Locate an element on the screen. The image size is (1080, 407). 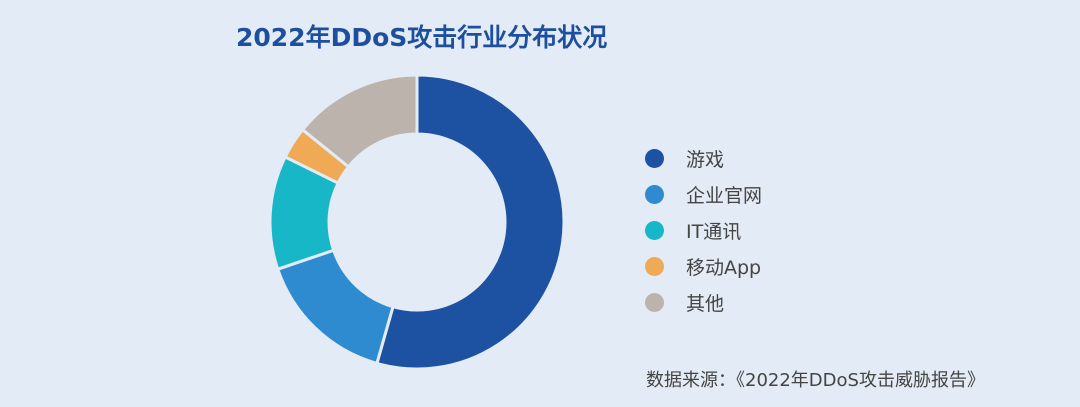
legend-item: 其他 is located at coordinates (703, 302).